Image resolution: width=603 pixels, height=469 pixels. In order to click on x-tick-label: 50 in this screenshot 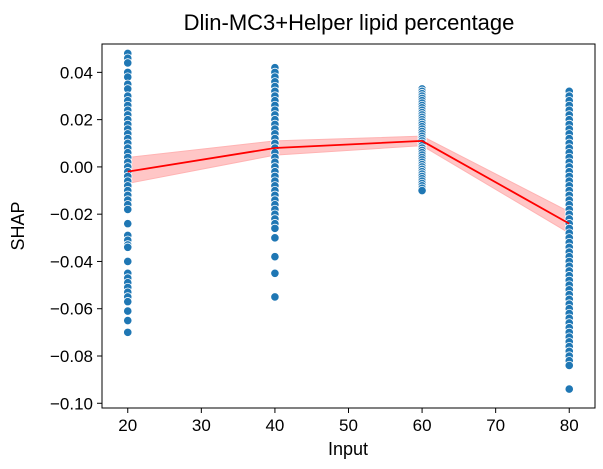, I will do `click(348, 425)`.